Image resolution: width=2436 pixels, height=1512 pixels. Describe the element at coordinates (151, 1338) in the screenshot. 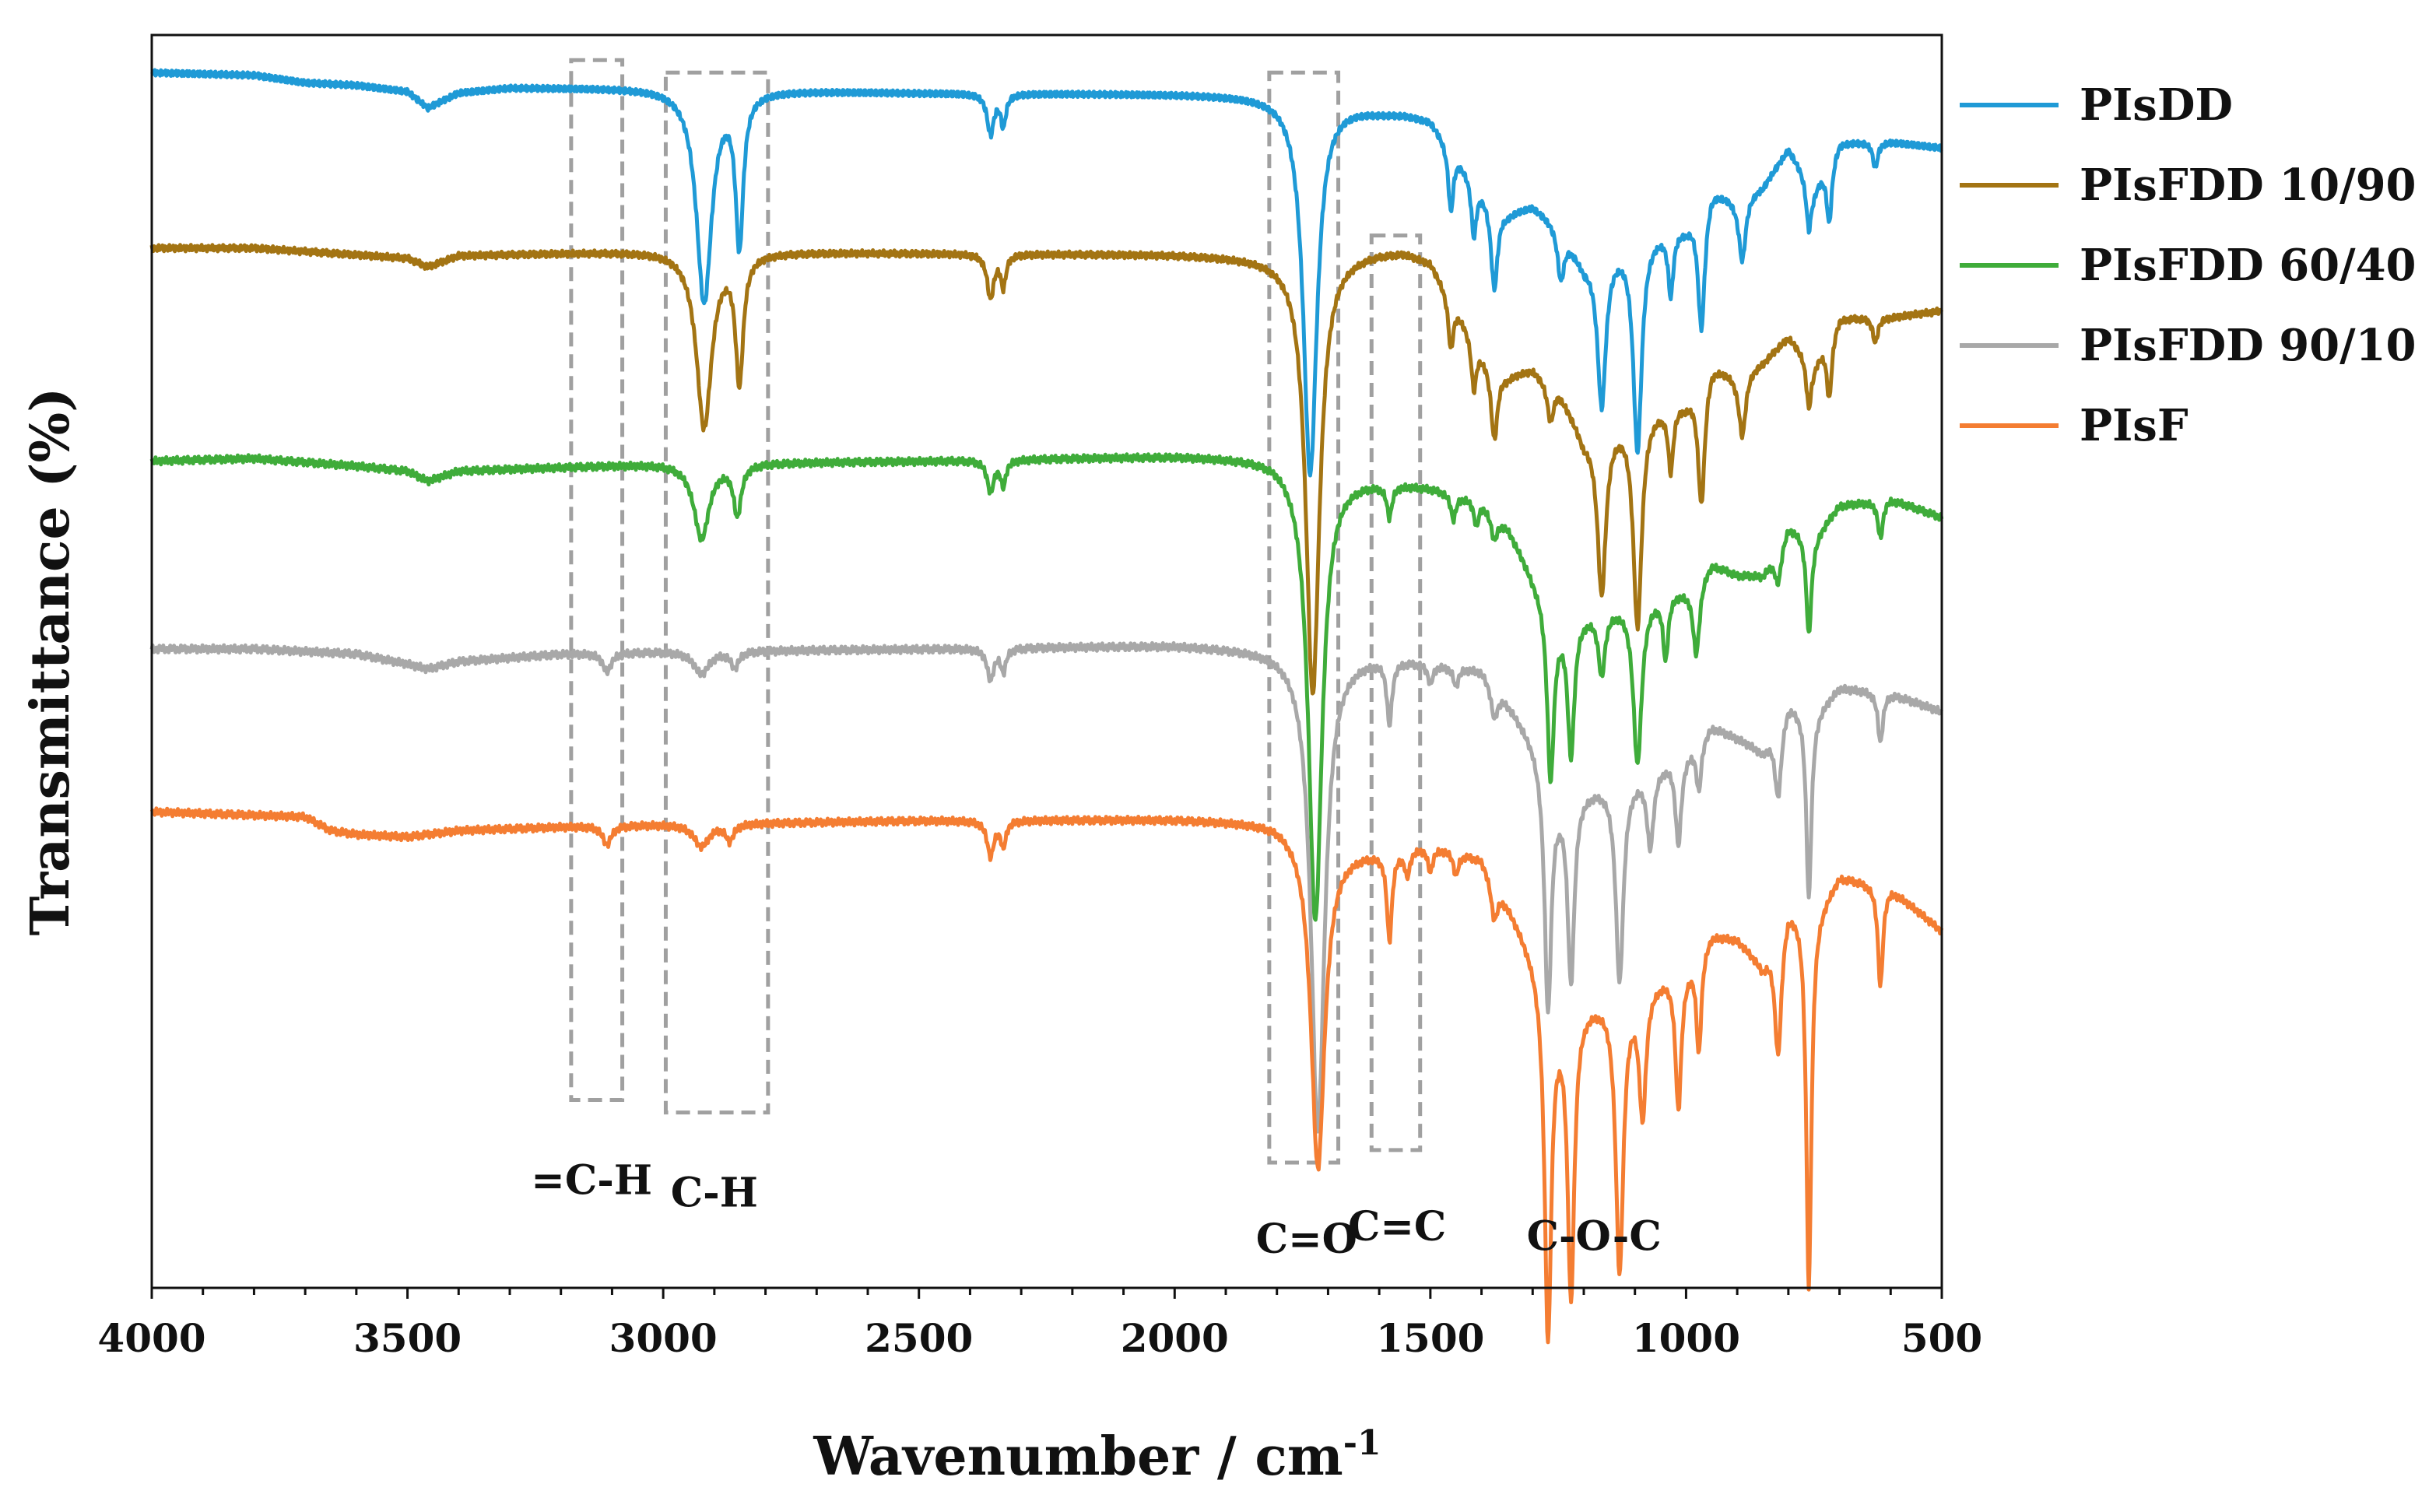

I see `x-tick-label-4000: 4000` at that location.